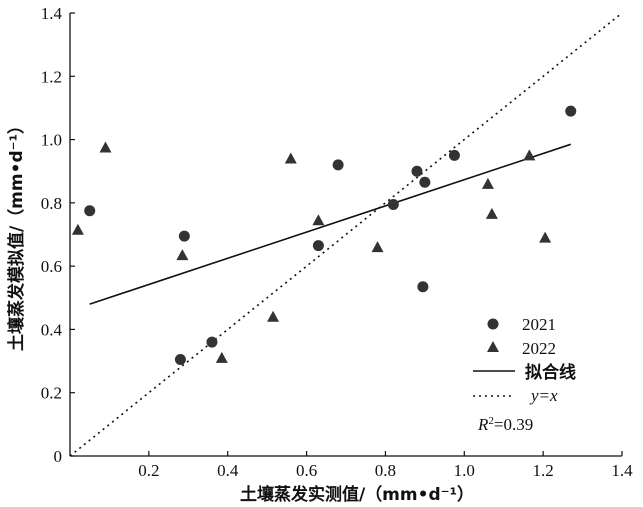 Image resolution: width=643 pixels, height=507 pixels. What do you see at coordinates (51, 393) in the screenshot?
I see `y-tick-label: 0.2` at bounding box center [51, 393].